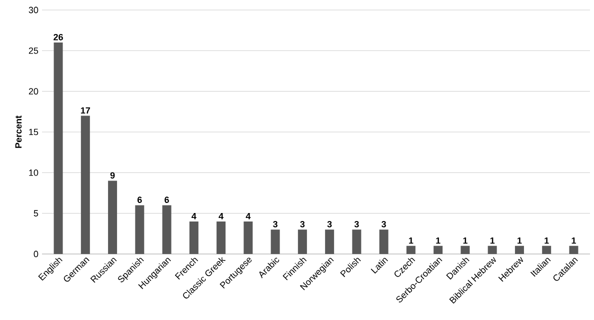  What do you see at coordinates (33, 132) in the screenshot?
I see `y-tick-label: 15` at bounding box center [33, 132].